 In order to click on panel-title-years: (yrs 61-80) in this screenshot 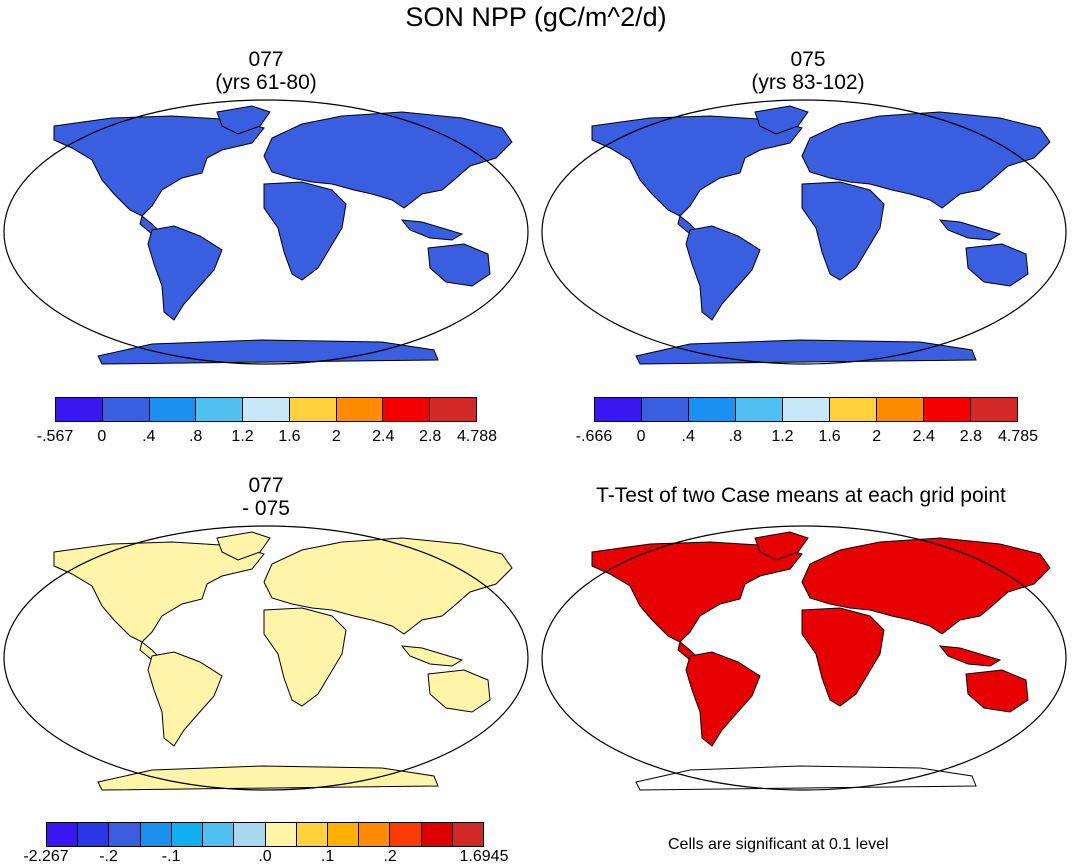, I will do `click(266, 82)`.